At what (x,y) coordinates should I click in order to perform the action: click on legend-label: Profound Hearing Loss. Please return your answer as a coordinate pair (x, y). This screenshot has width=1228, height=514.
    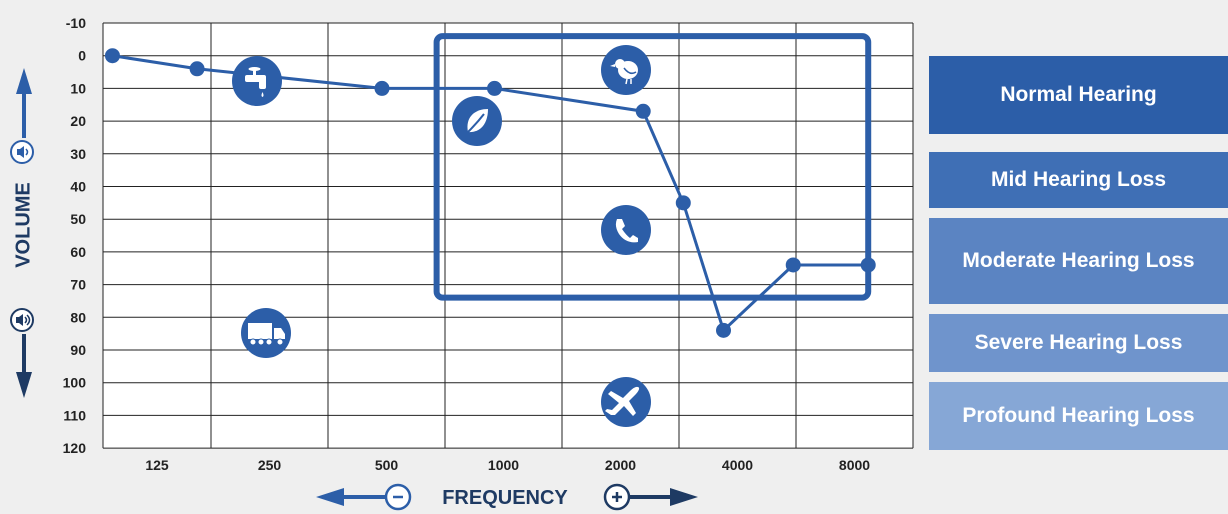
    Looking at the image, I should click on (1078, 415).